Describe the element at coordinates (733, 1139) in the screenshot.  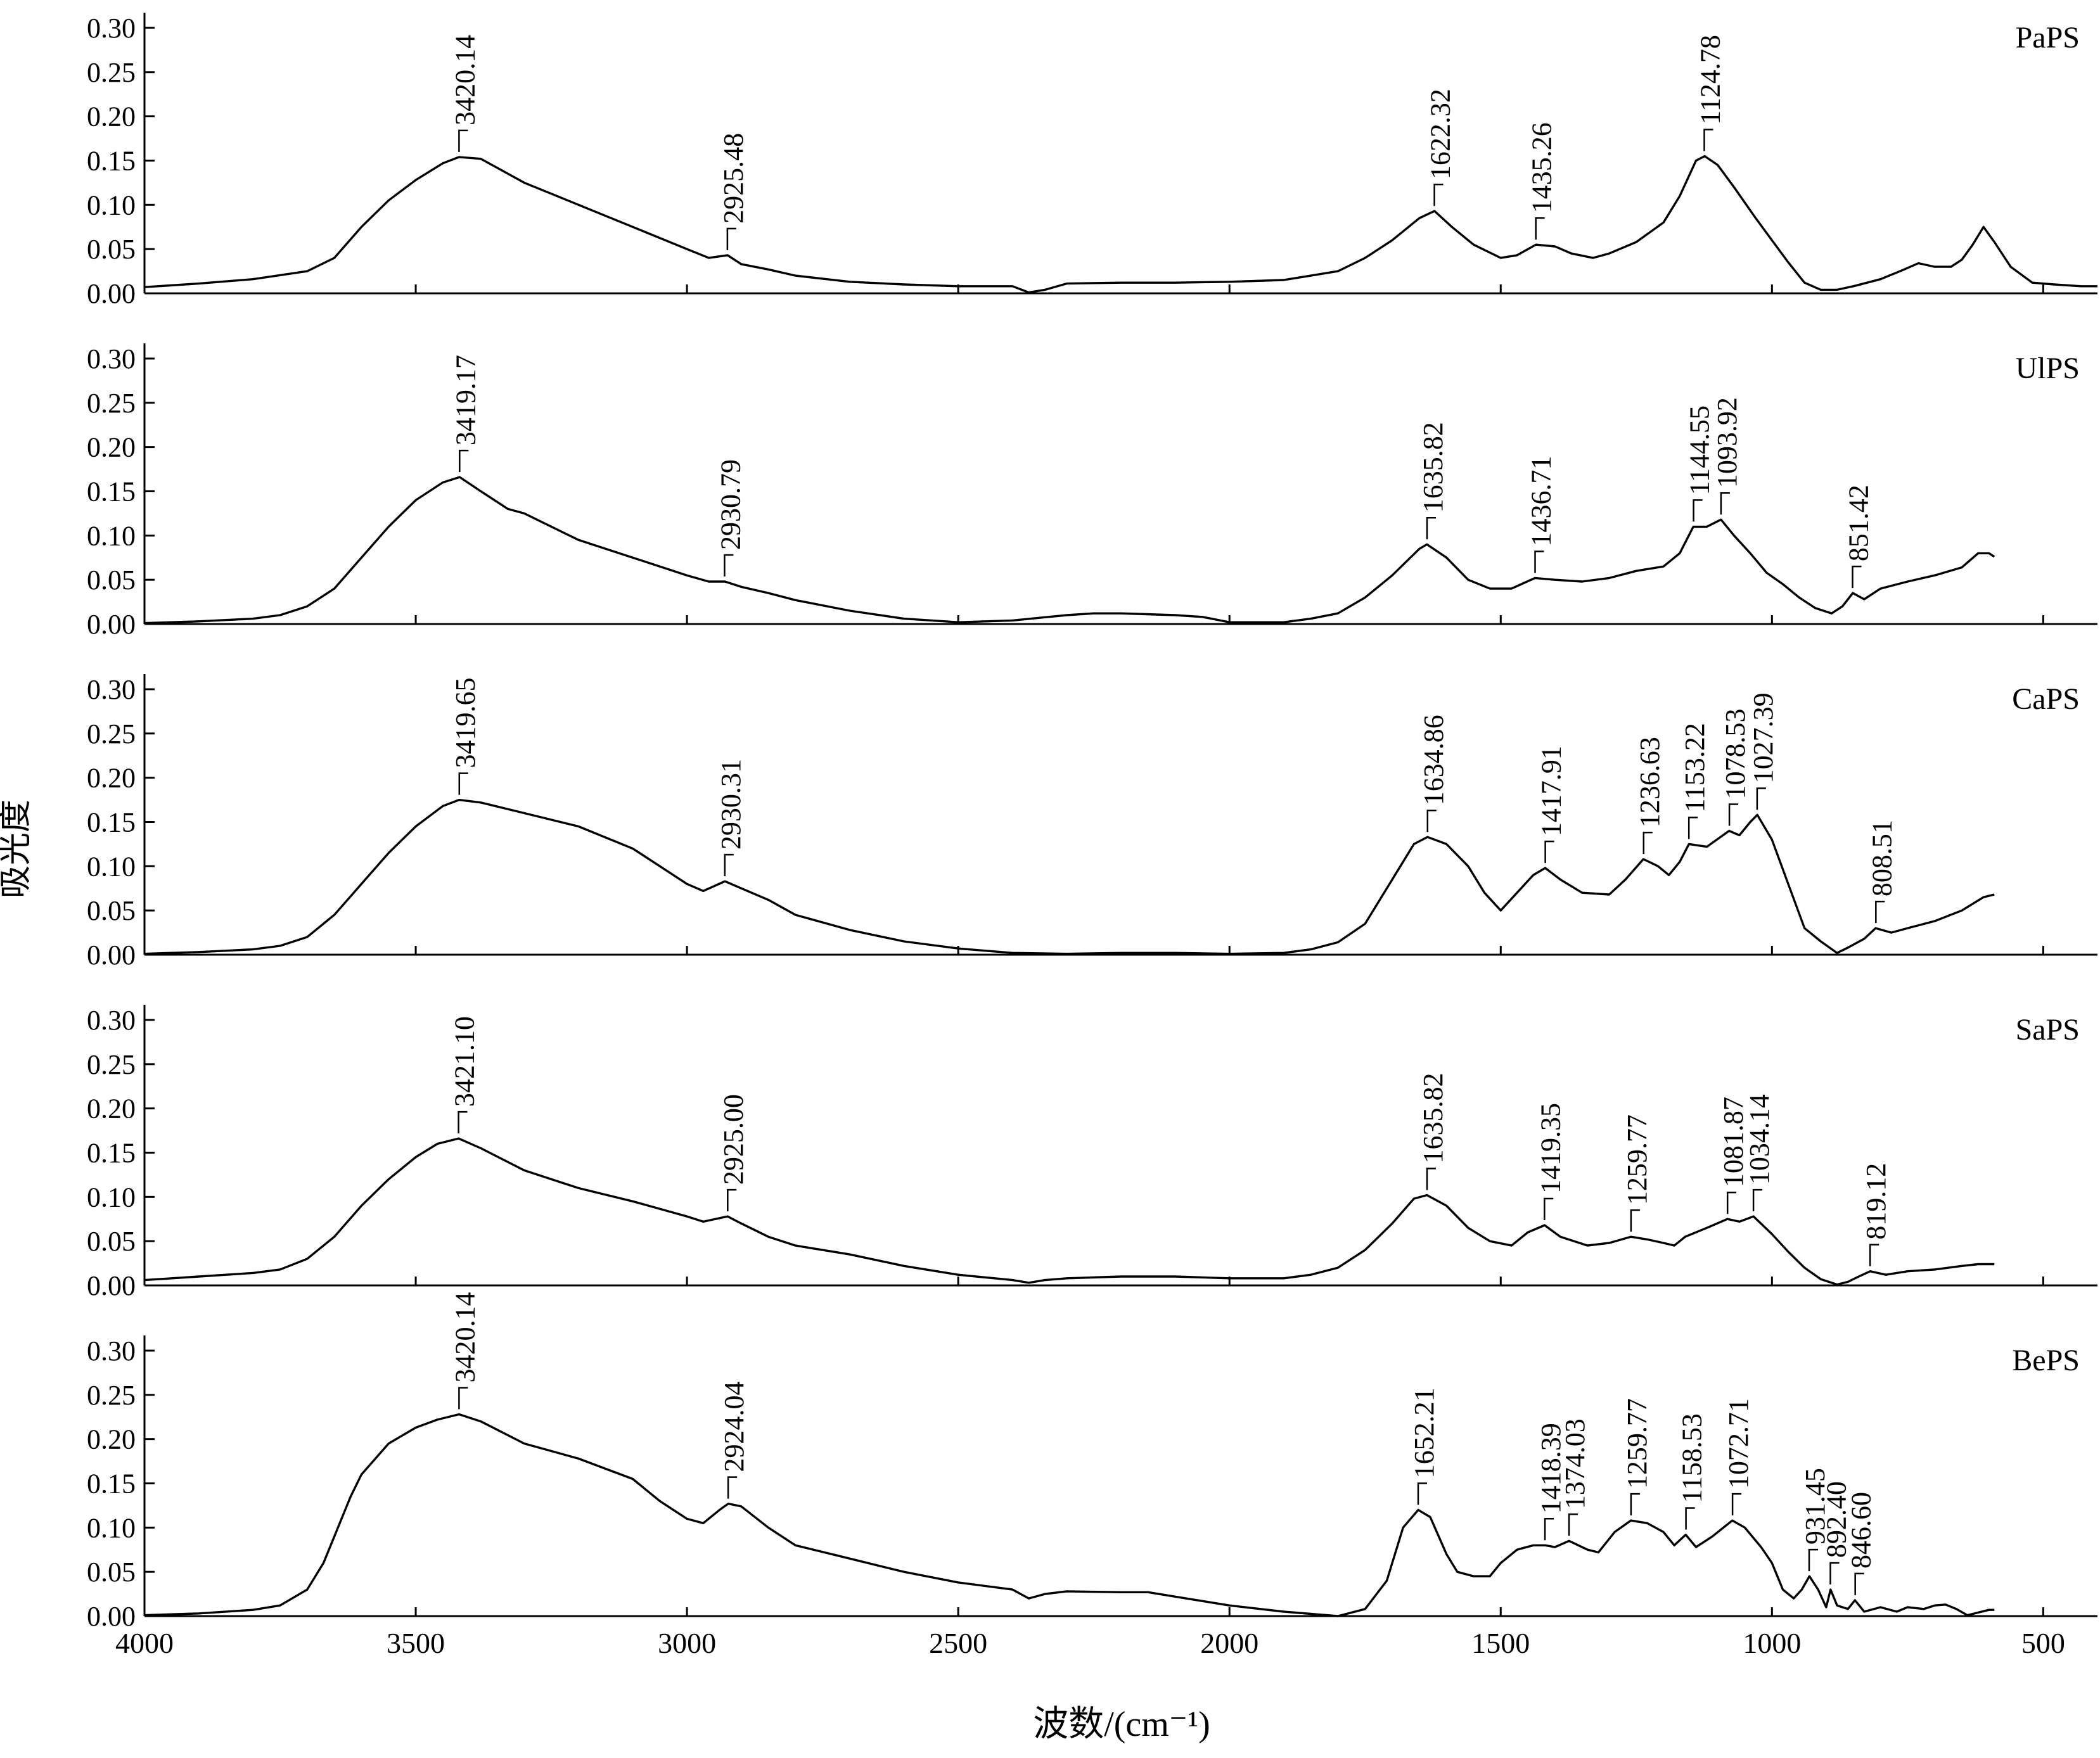
I see `peak-label: 2925.00` at that location.